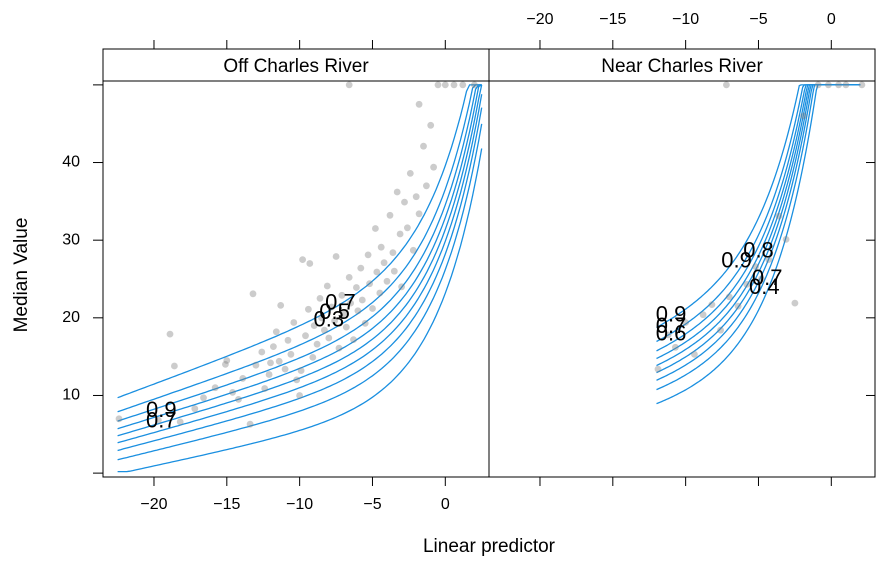 The width and height of the screenshot is (877, 566). I want to click on y-tick-label: 40, so click(71, 162).